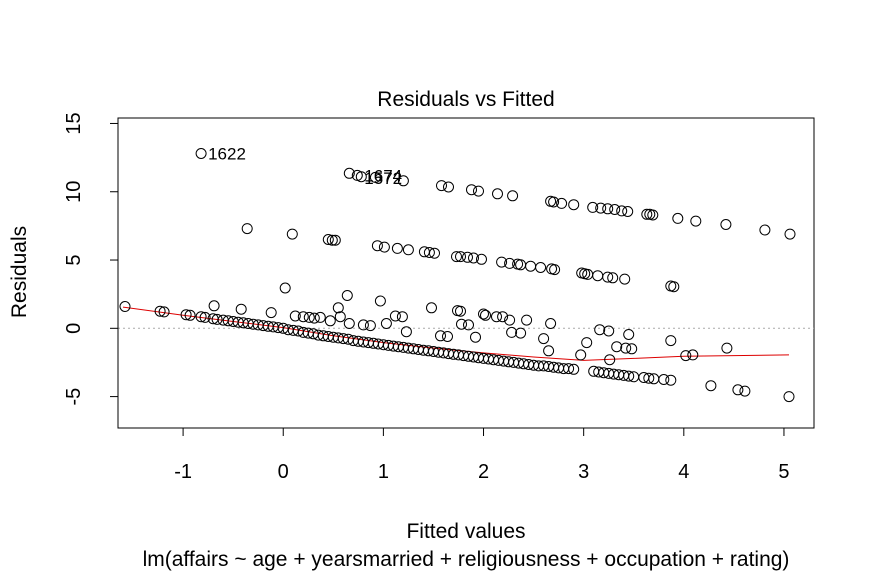 The image size is (876, 581). I want to click on y-axis-label: Residuals, so click(19, 272).